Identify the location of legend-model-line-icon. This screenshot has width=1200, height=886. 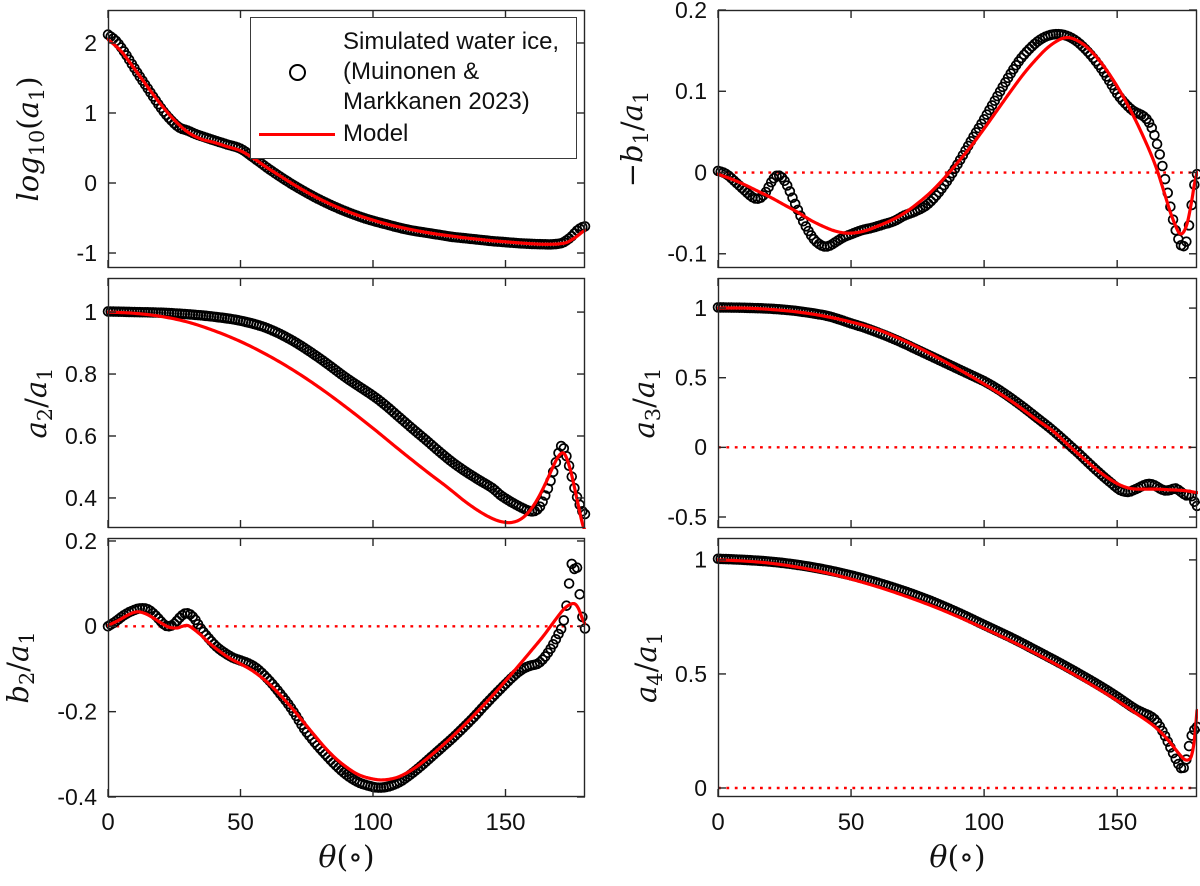
(297, 134).